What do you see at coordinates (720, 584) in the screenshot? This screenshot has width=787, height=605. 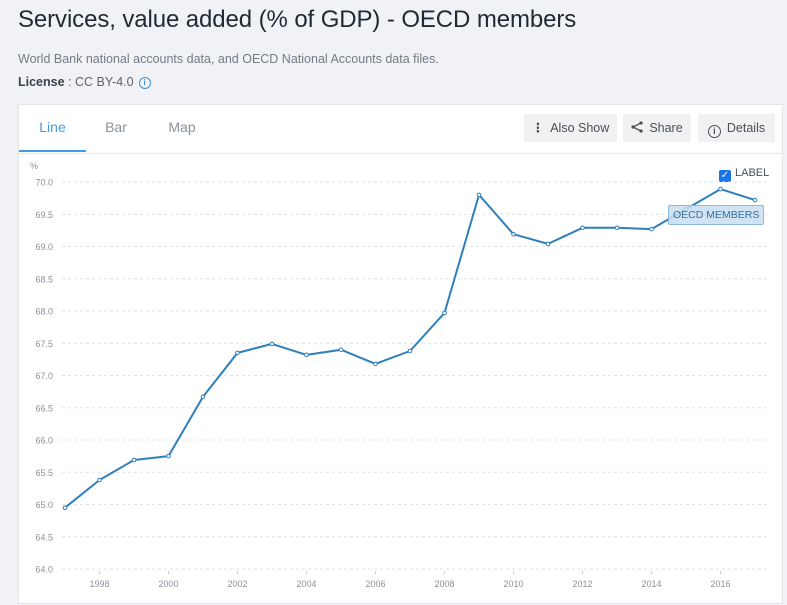 I see `x-tick-label: 2016` at bounding box center [720, 584].